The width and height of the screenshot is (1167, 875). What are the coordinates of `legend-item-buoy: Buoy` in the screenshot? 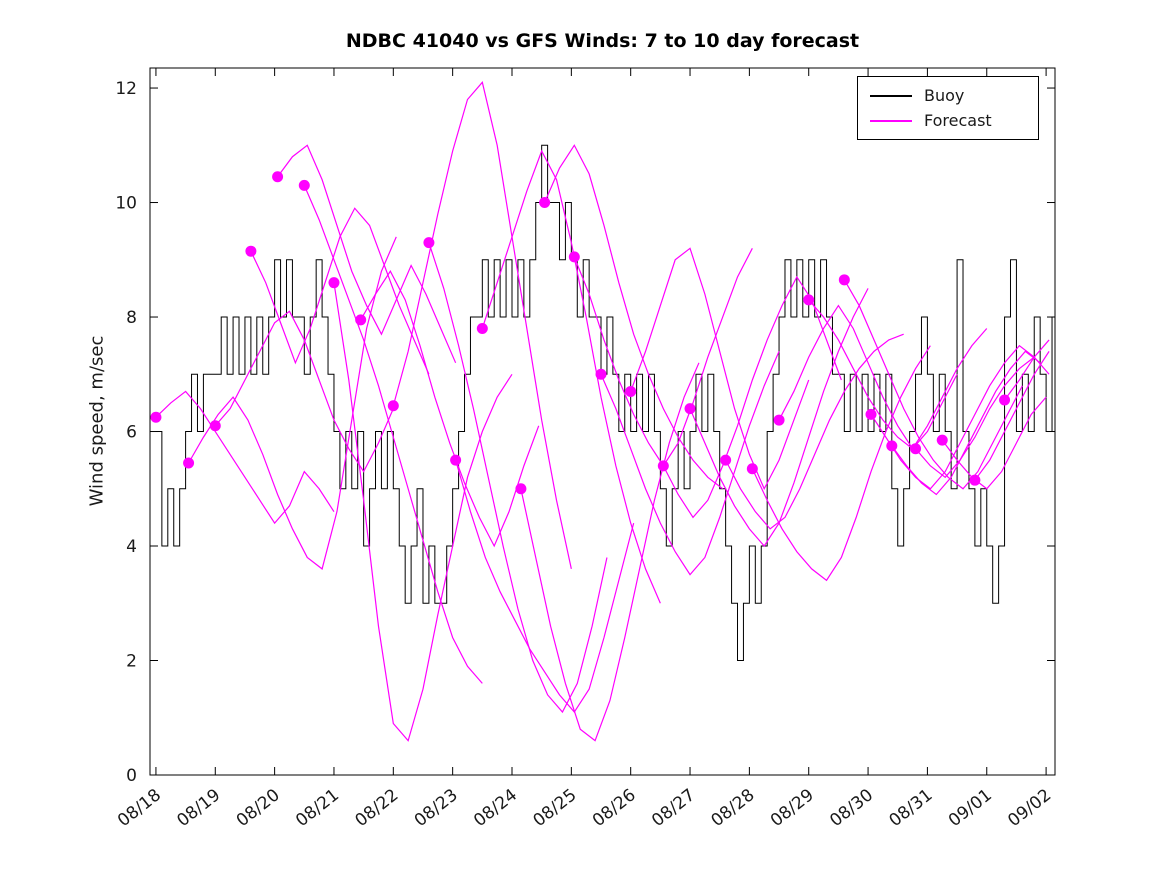 It's located at (954, 95).